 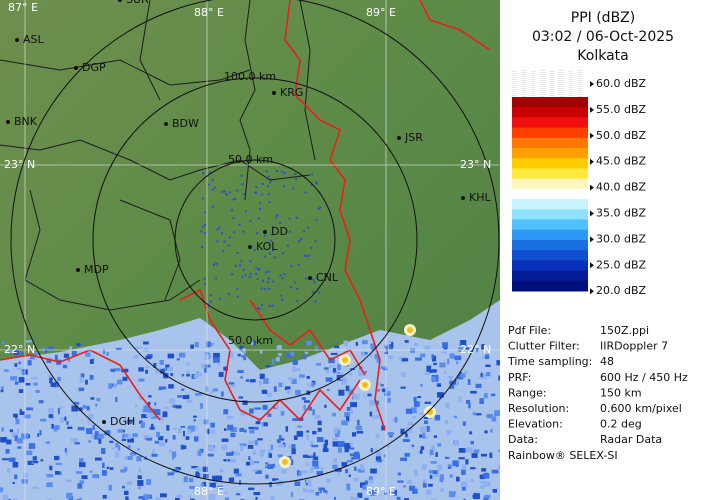 What do you see at coordinates (592, 265) in the screenshot?
I see `legend-pointer` at bounding box center [592, 265].